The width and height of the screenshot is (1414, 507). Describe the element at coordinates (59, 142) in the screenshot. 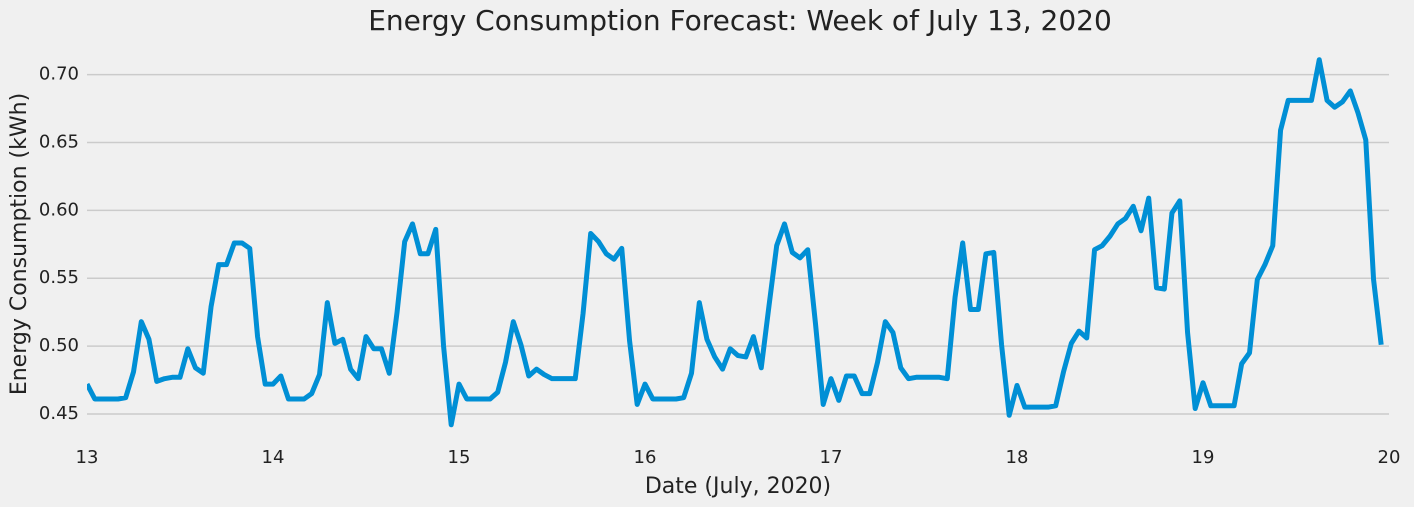

I see `y-tick-label: 0.65` at that location.